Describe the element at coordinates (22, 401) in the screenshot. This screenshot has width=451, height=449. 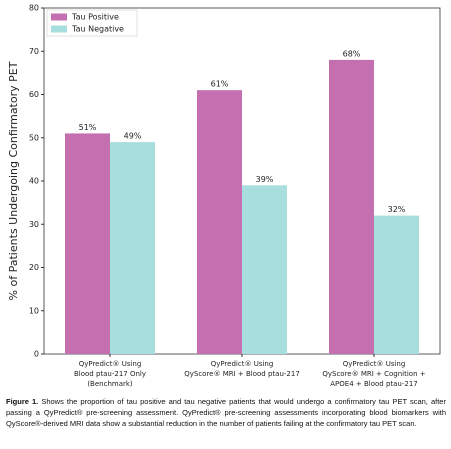
I see `caption-label: Figure 1.` at that location.